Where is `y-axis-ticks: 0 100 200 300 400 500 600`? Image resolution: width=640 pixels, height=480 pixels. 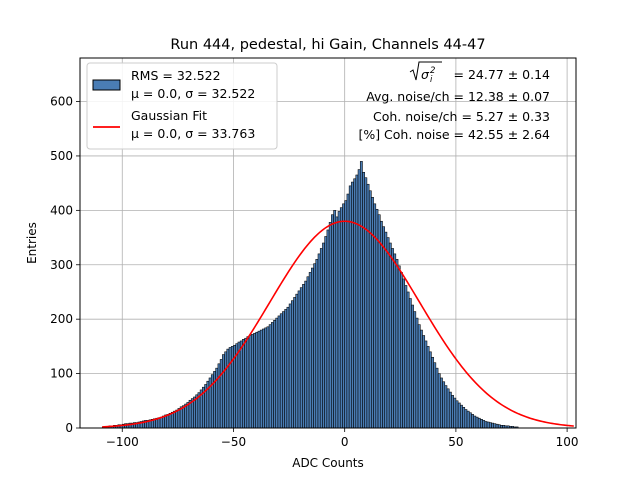
y-axis-ticks: 0 100 200 300 400 500 600 is located at coordinates (65, 265).